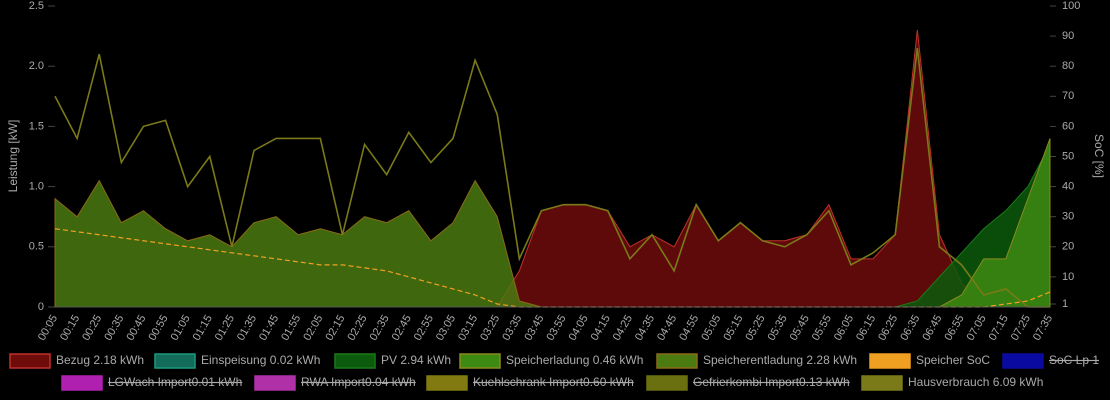  Describe the element at coordinates (553, 382) in the screenshot. I see `legend-label: Kuehlschrank Import0.60 kWh` at that location.